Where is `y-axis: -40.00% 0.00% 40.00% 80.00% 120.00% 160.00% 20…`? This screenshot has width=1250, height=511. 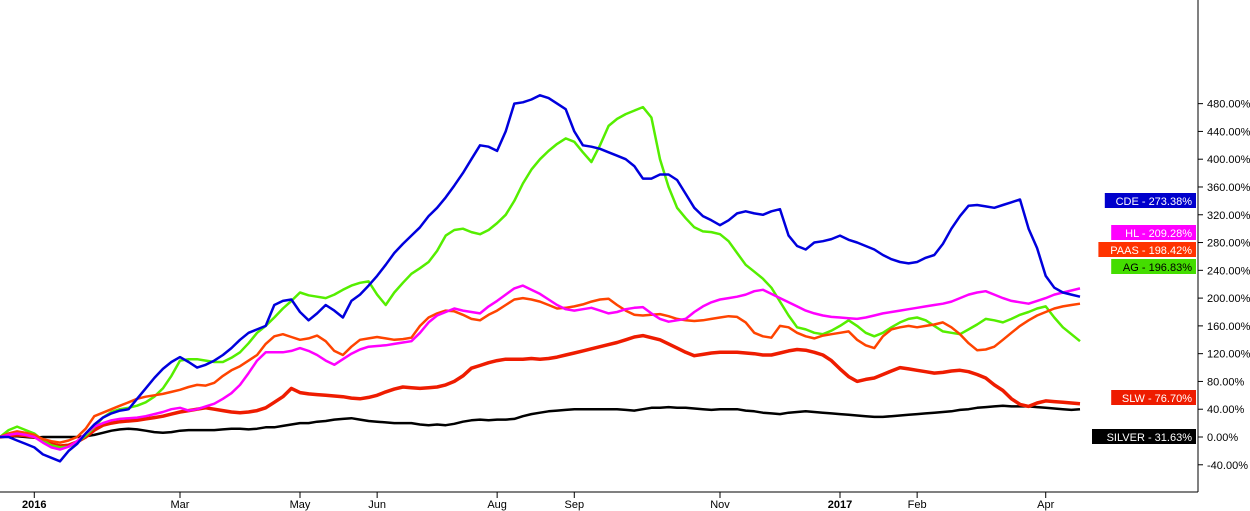 y-axis: -40.00% 0.00% 40.00% 80.00% 120.00% 160.00% 20… is located at coordinates (1224, 285).